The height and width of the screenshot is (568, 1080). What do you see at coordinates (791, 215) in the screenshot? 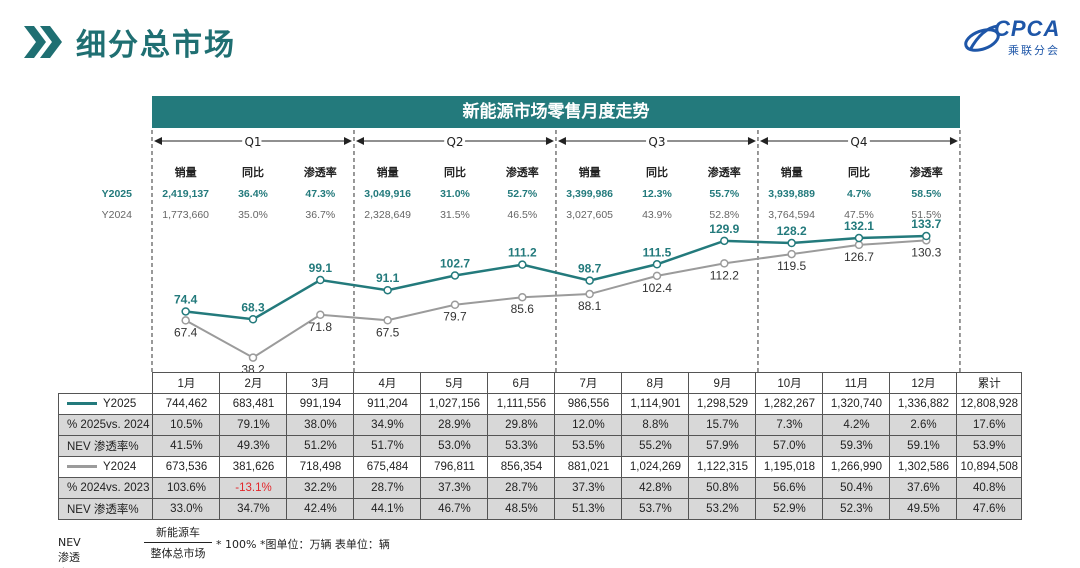
I see `quarter-y2024-sales: 3,764,594` at bounding box center [791, 215].